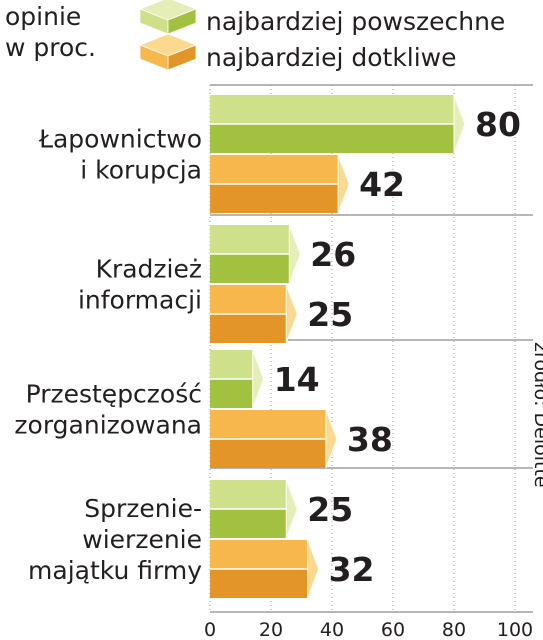 The height and width of the screenshot is (640, 543). What do you see at coordinates (498, 124) in the screenshot?
I see `value-label: 80` at bounding box center [498, 124].